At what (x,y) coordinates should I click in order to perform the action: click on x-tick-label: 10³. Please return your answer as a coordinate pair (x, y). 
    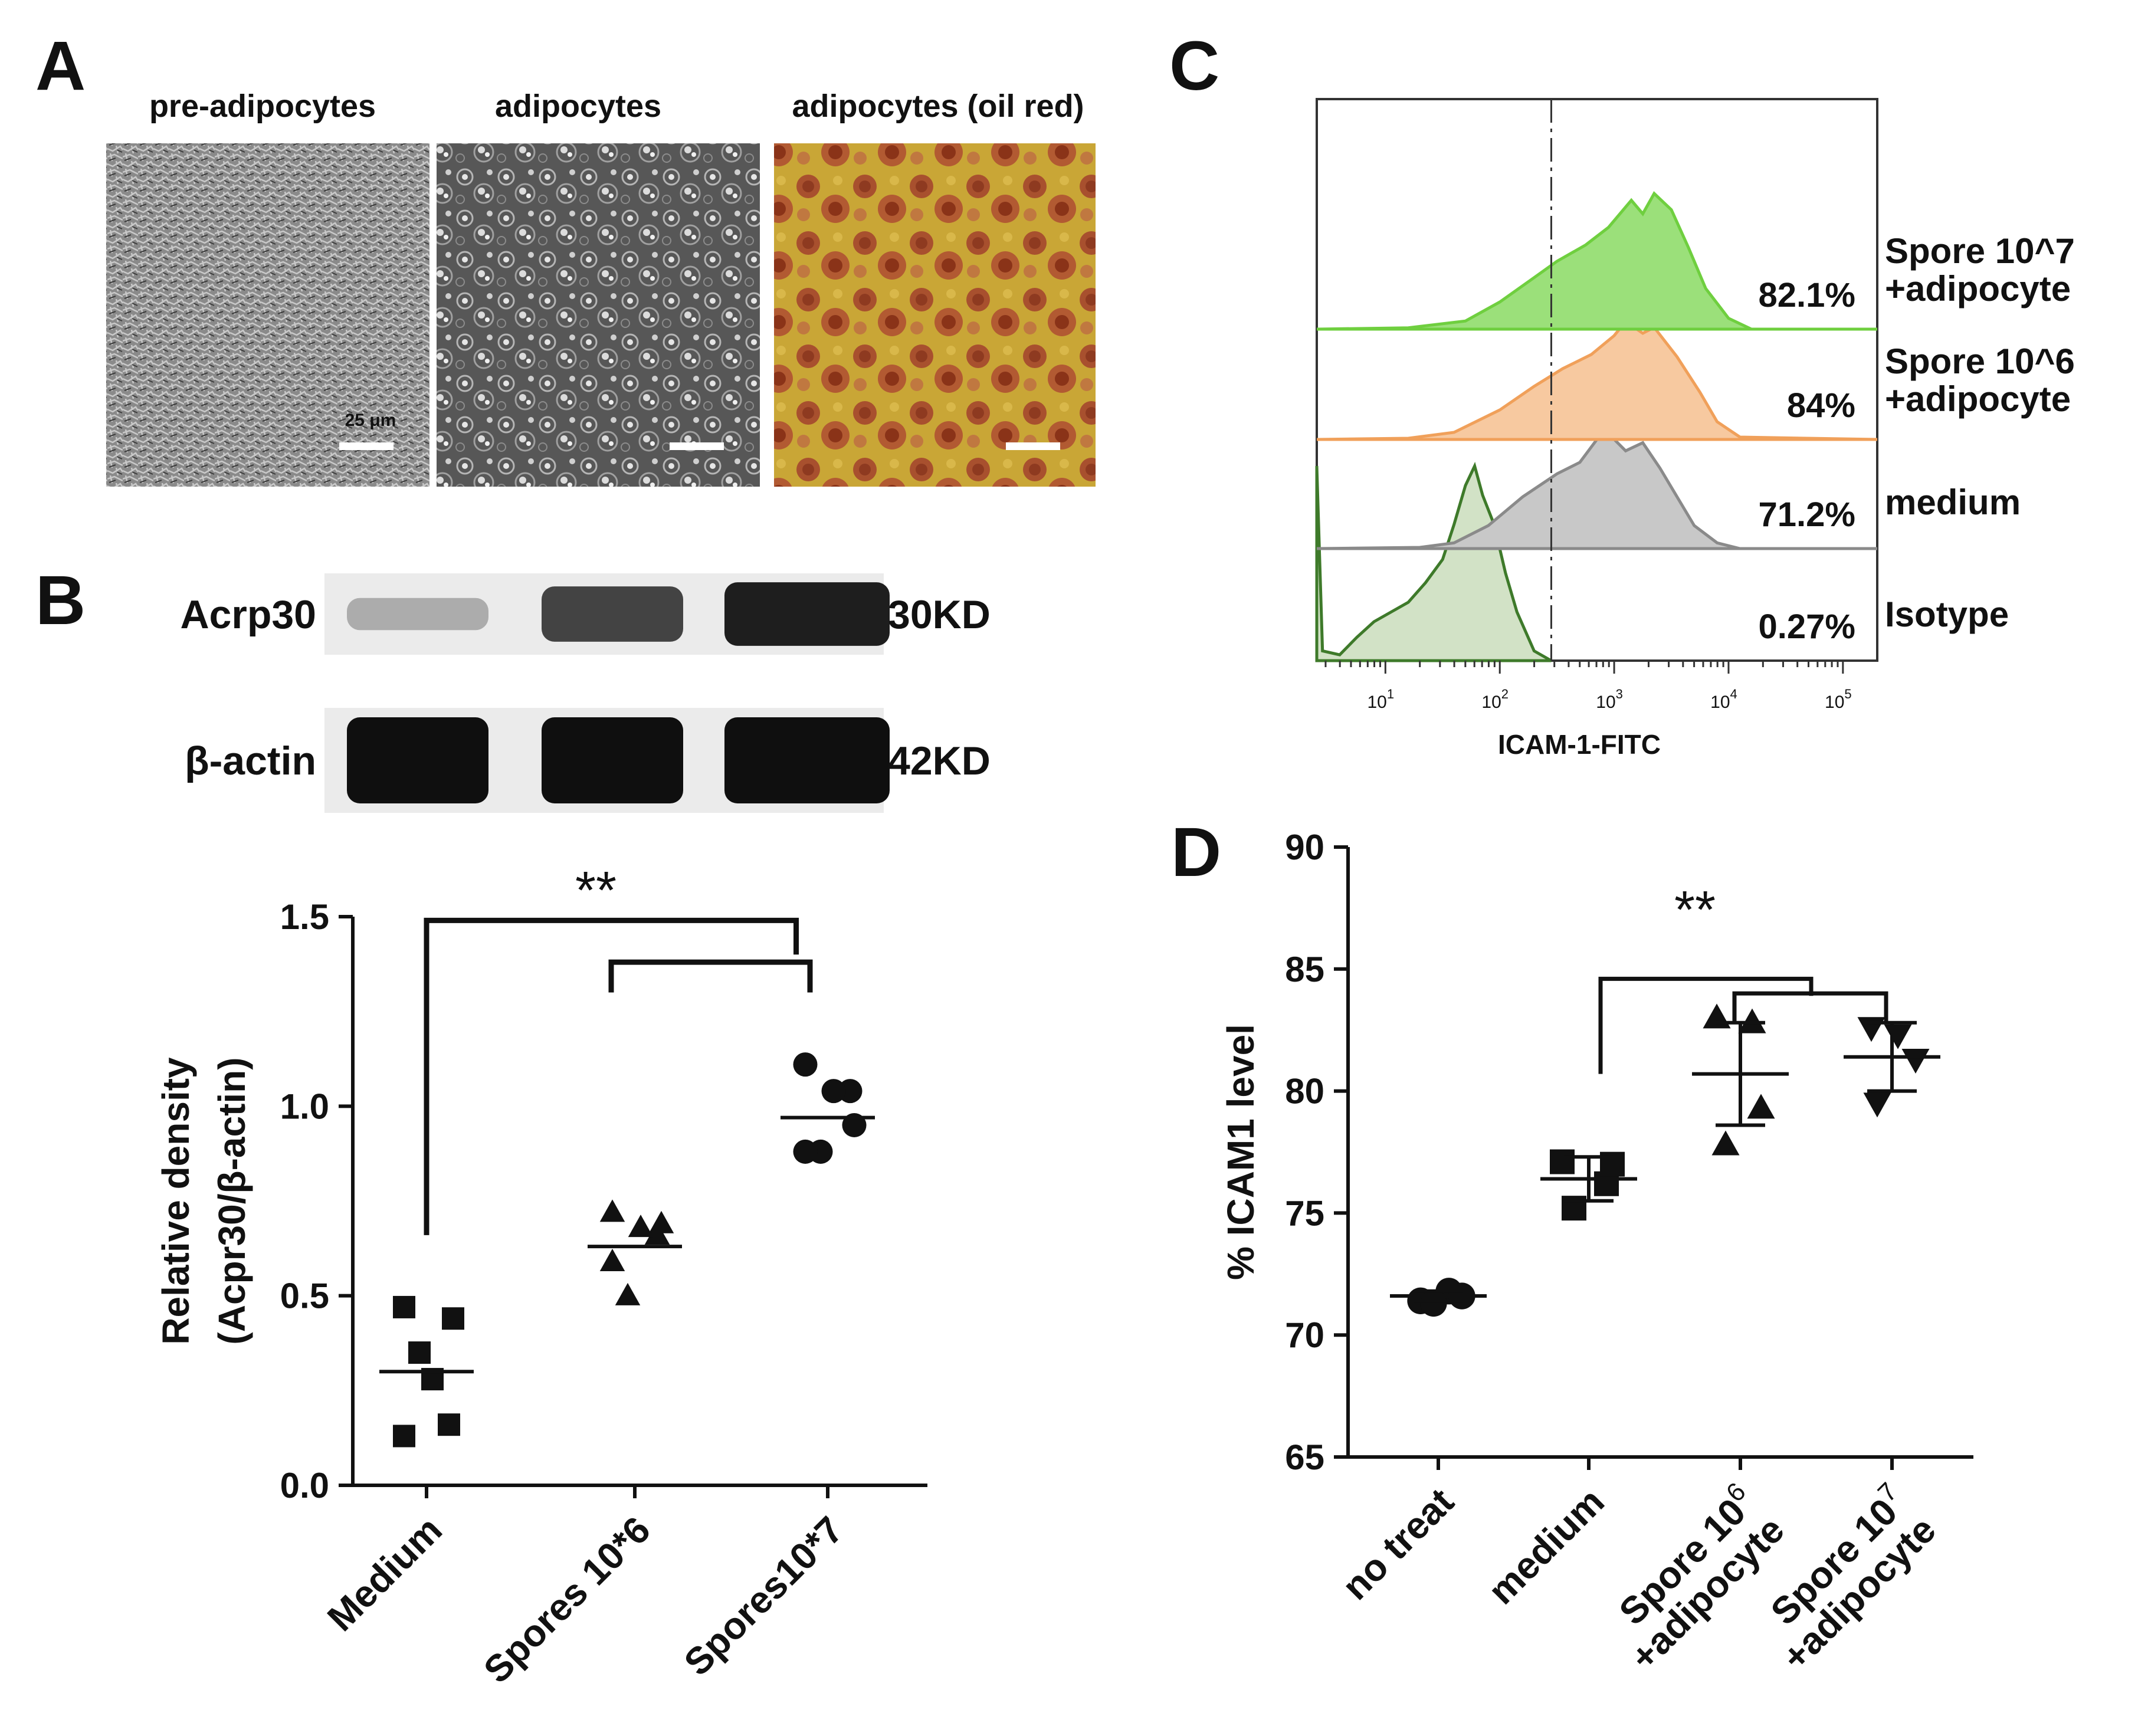
    Looking at the image, I should click on (1609, 699).